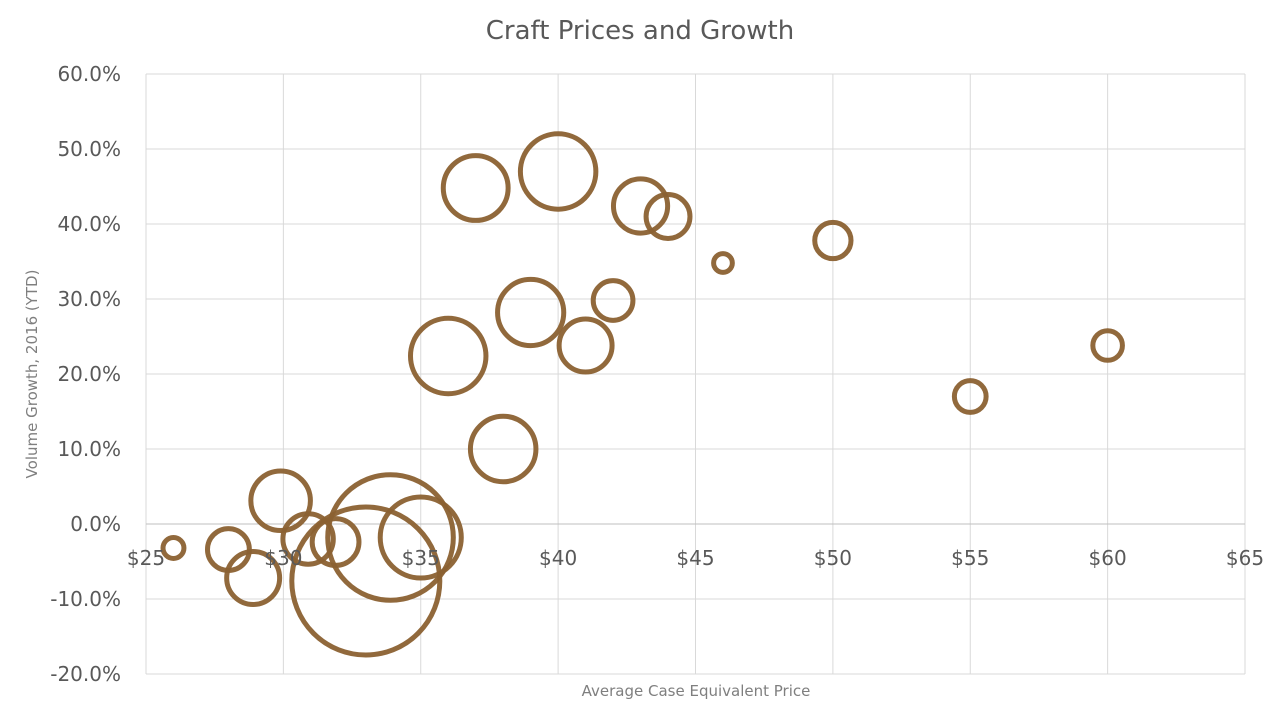 This screenshot has height=720, width=1280. I want to click on x-tick-label: $25, so click(146, 558).